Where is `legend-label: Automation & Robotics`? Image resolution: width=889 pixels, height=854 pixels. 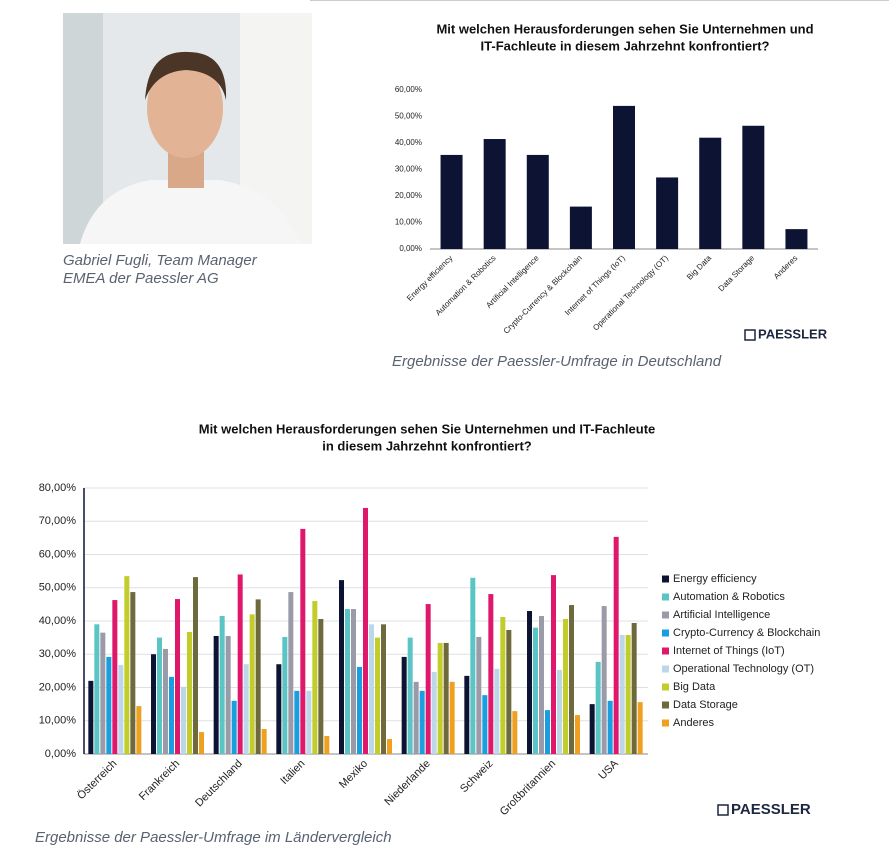
legend-label: Automation & Robotics is located at coordinates (729, 597).